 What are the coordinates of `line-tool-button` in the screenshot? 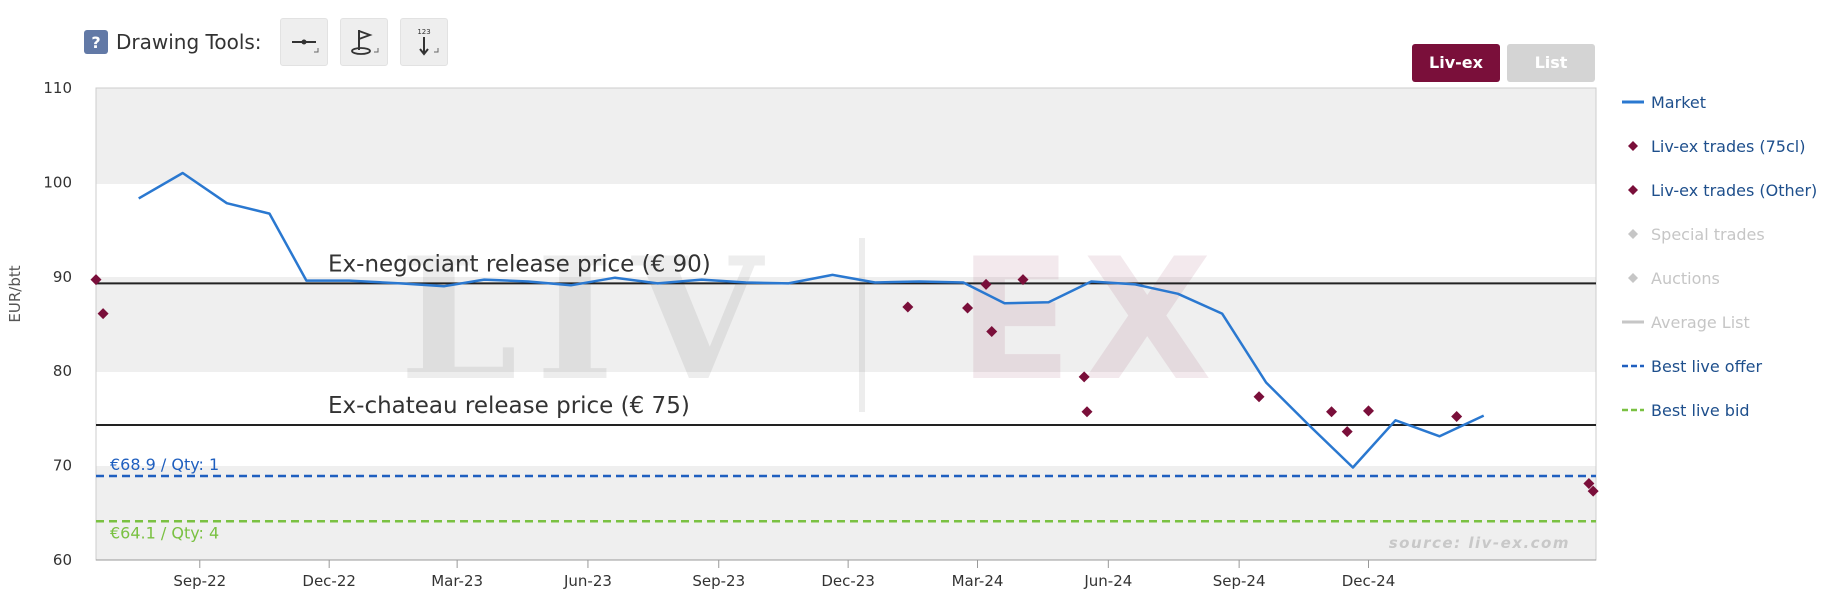 It's located at (303, 42).